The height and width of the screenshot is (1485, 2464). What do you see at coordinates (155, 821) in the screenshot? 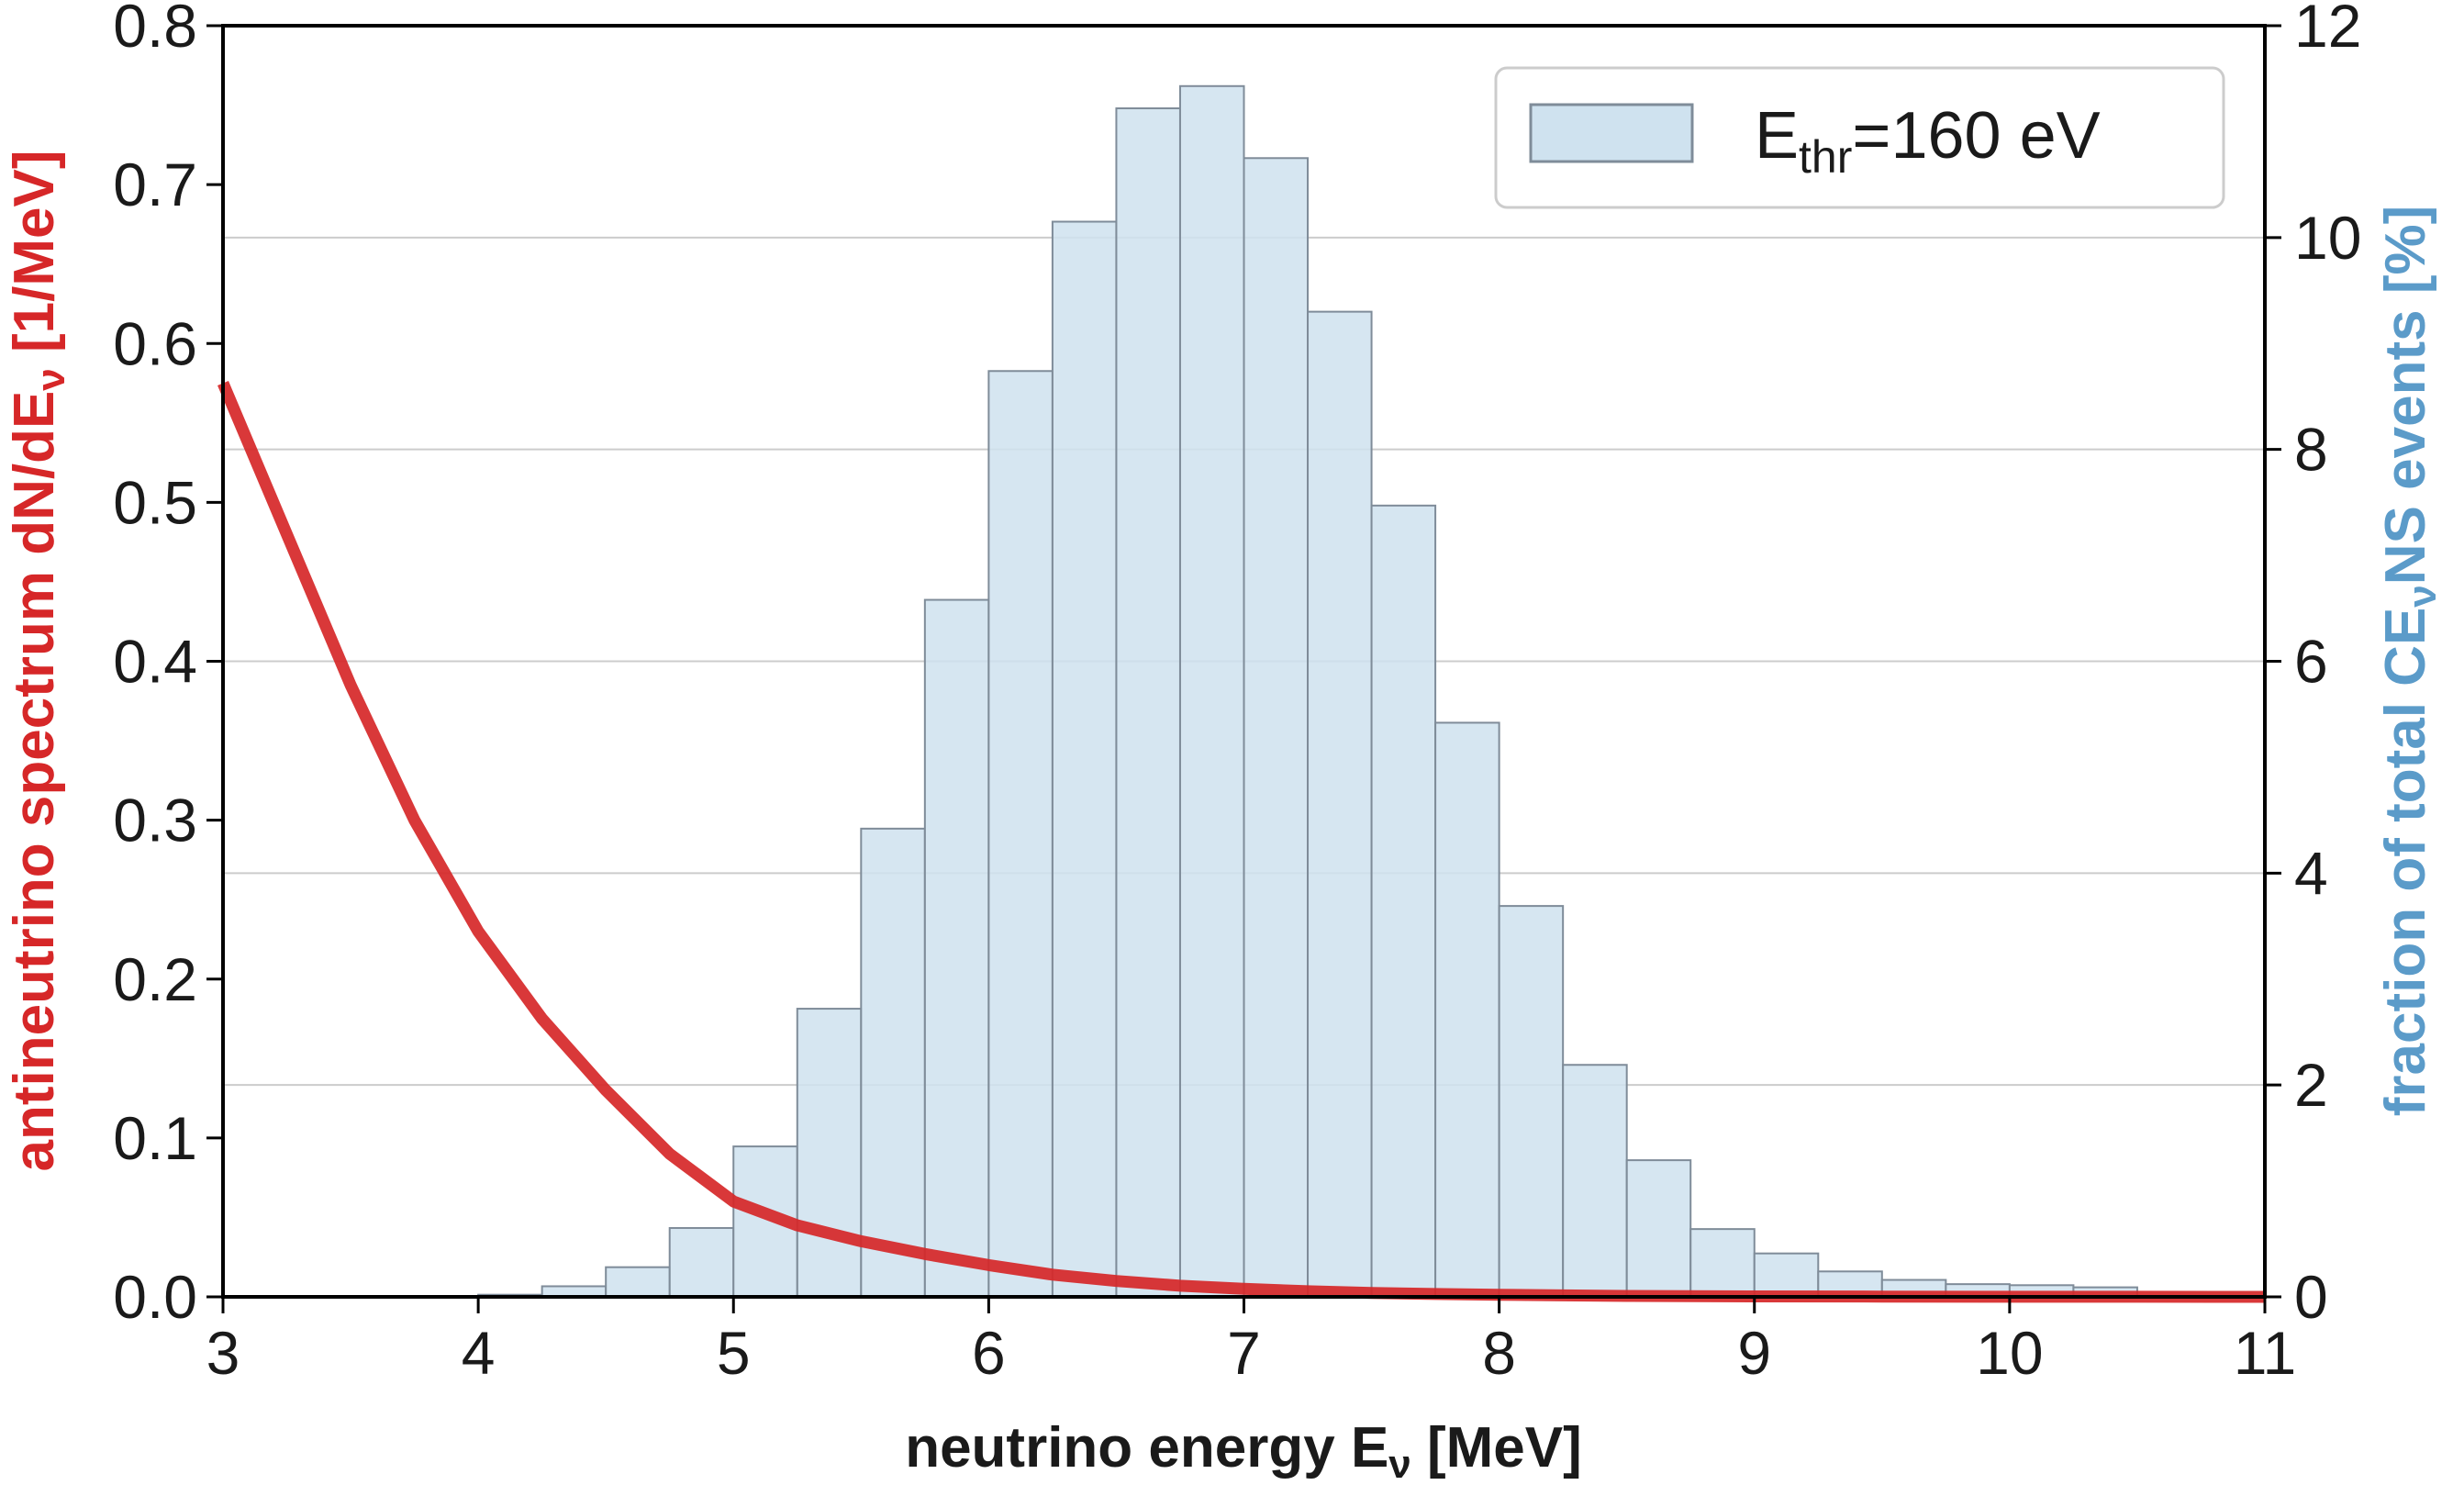
I see `left-y-tick-label: 0.3` at bounding box center [155, 821].